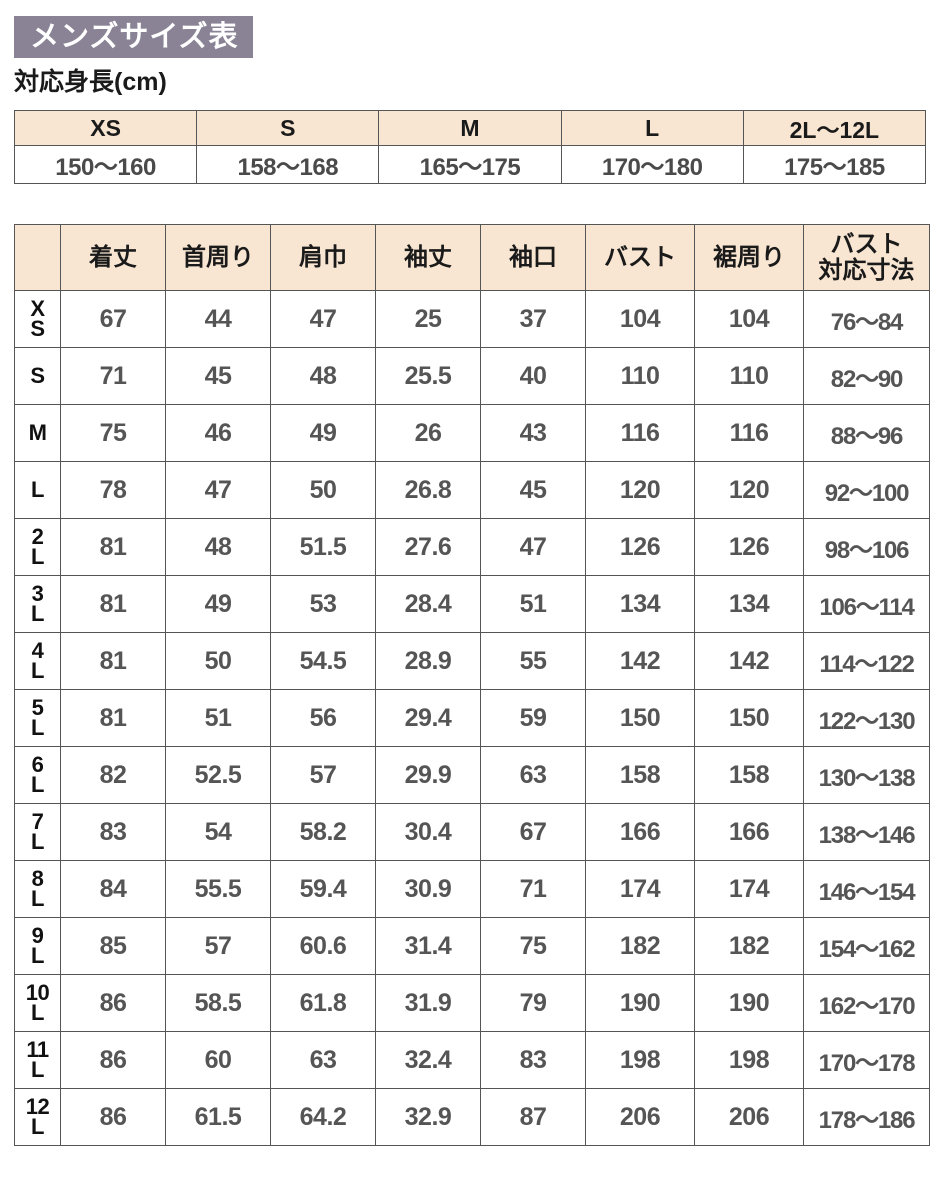 This screenshot has width=940, height=1200. I want to click on cell-sleeve-length: 25.5, so click(428, 376).